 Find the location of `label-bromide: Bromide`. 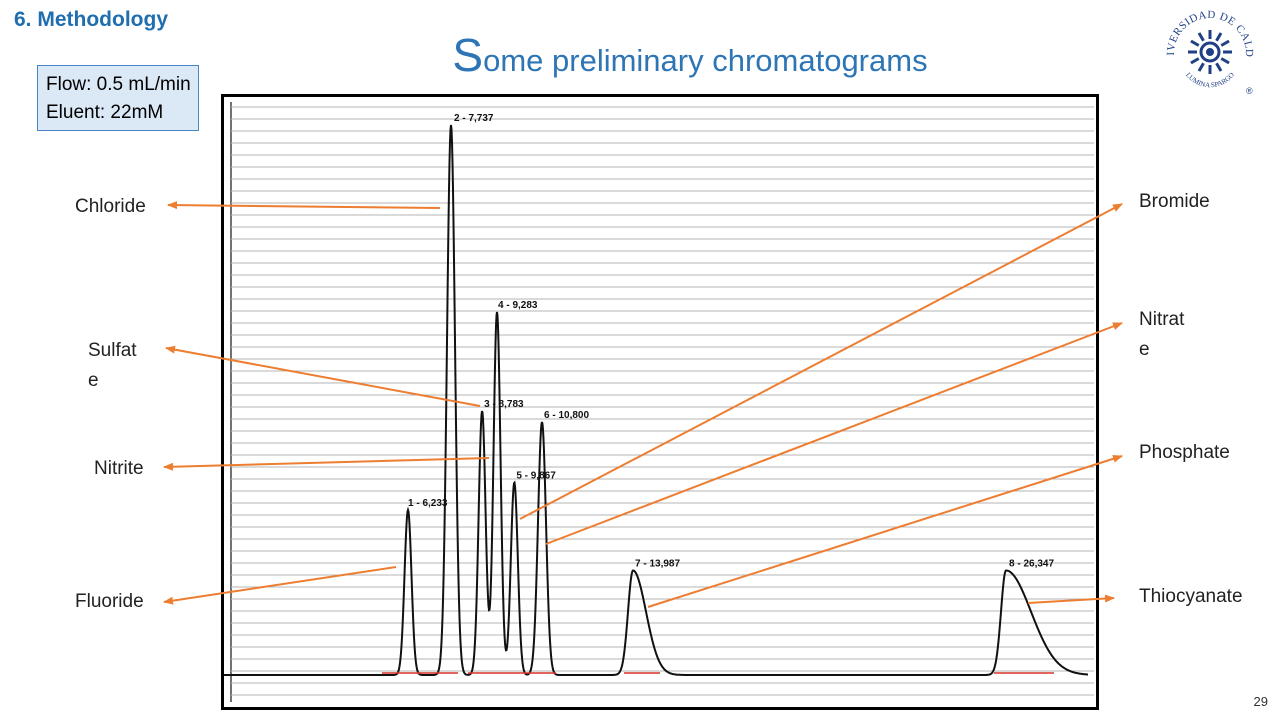

label-bromide: Bromide is located at coordinates (1174, 201).